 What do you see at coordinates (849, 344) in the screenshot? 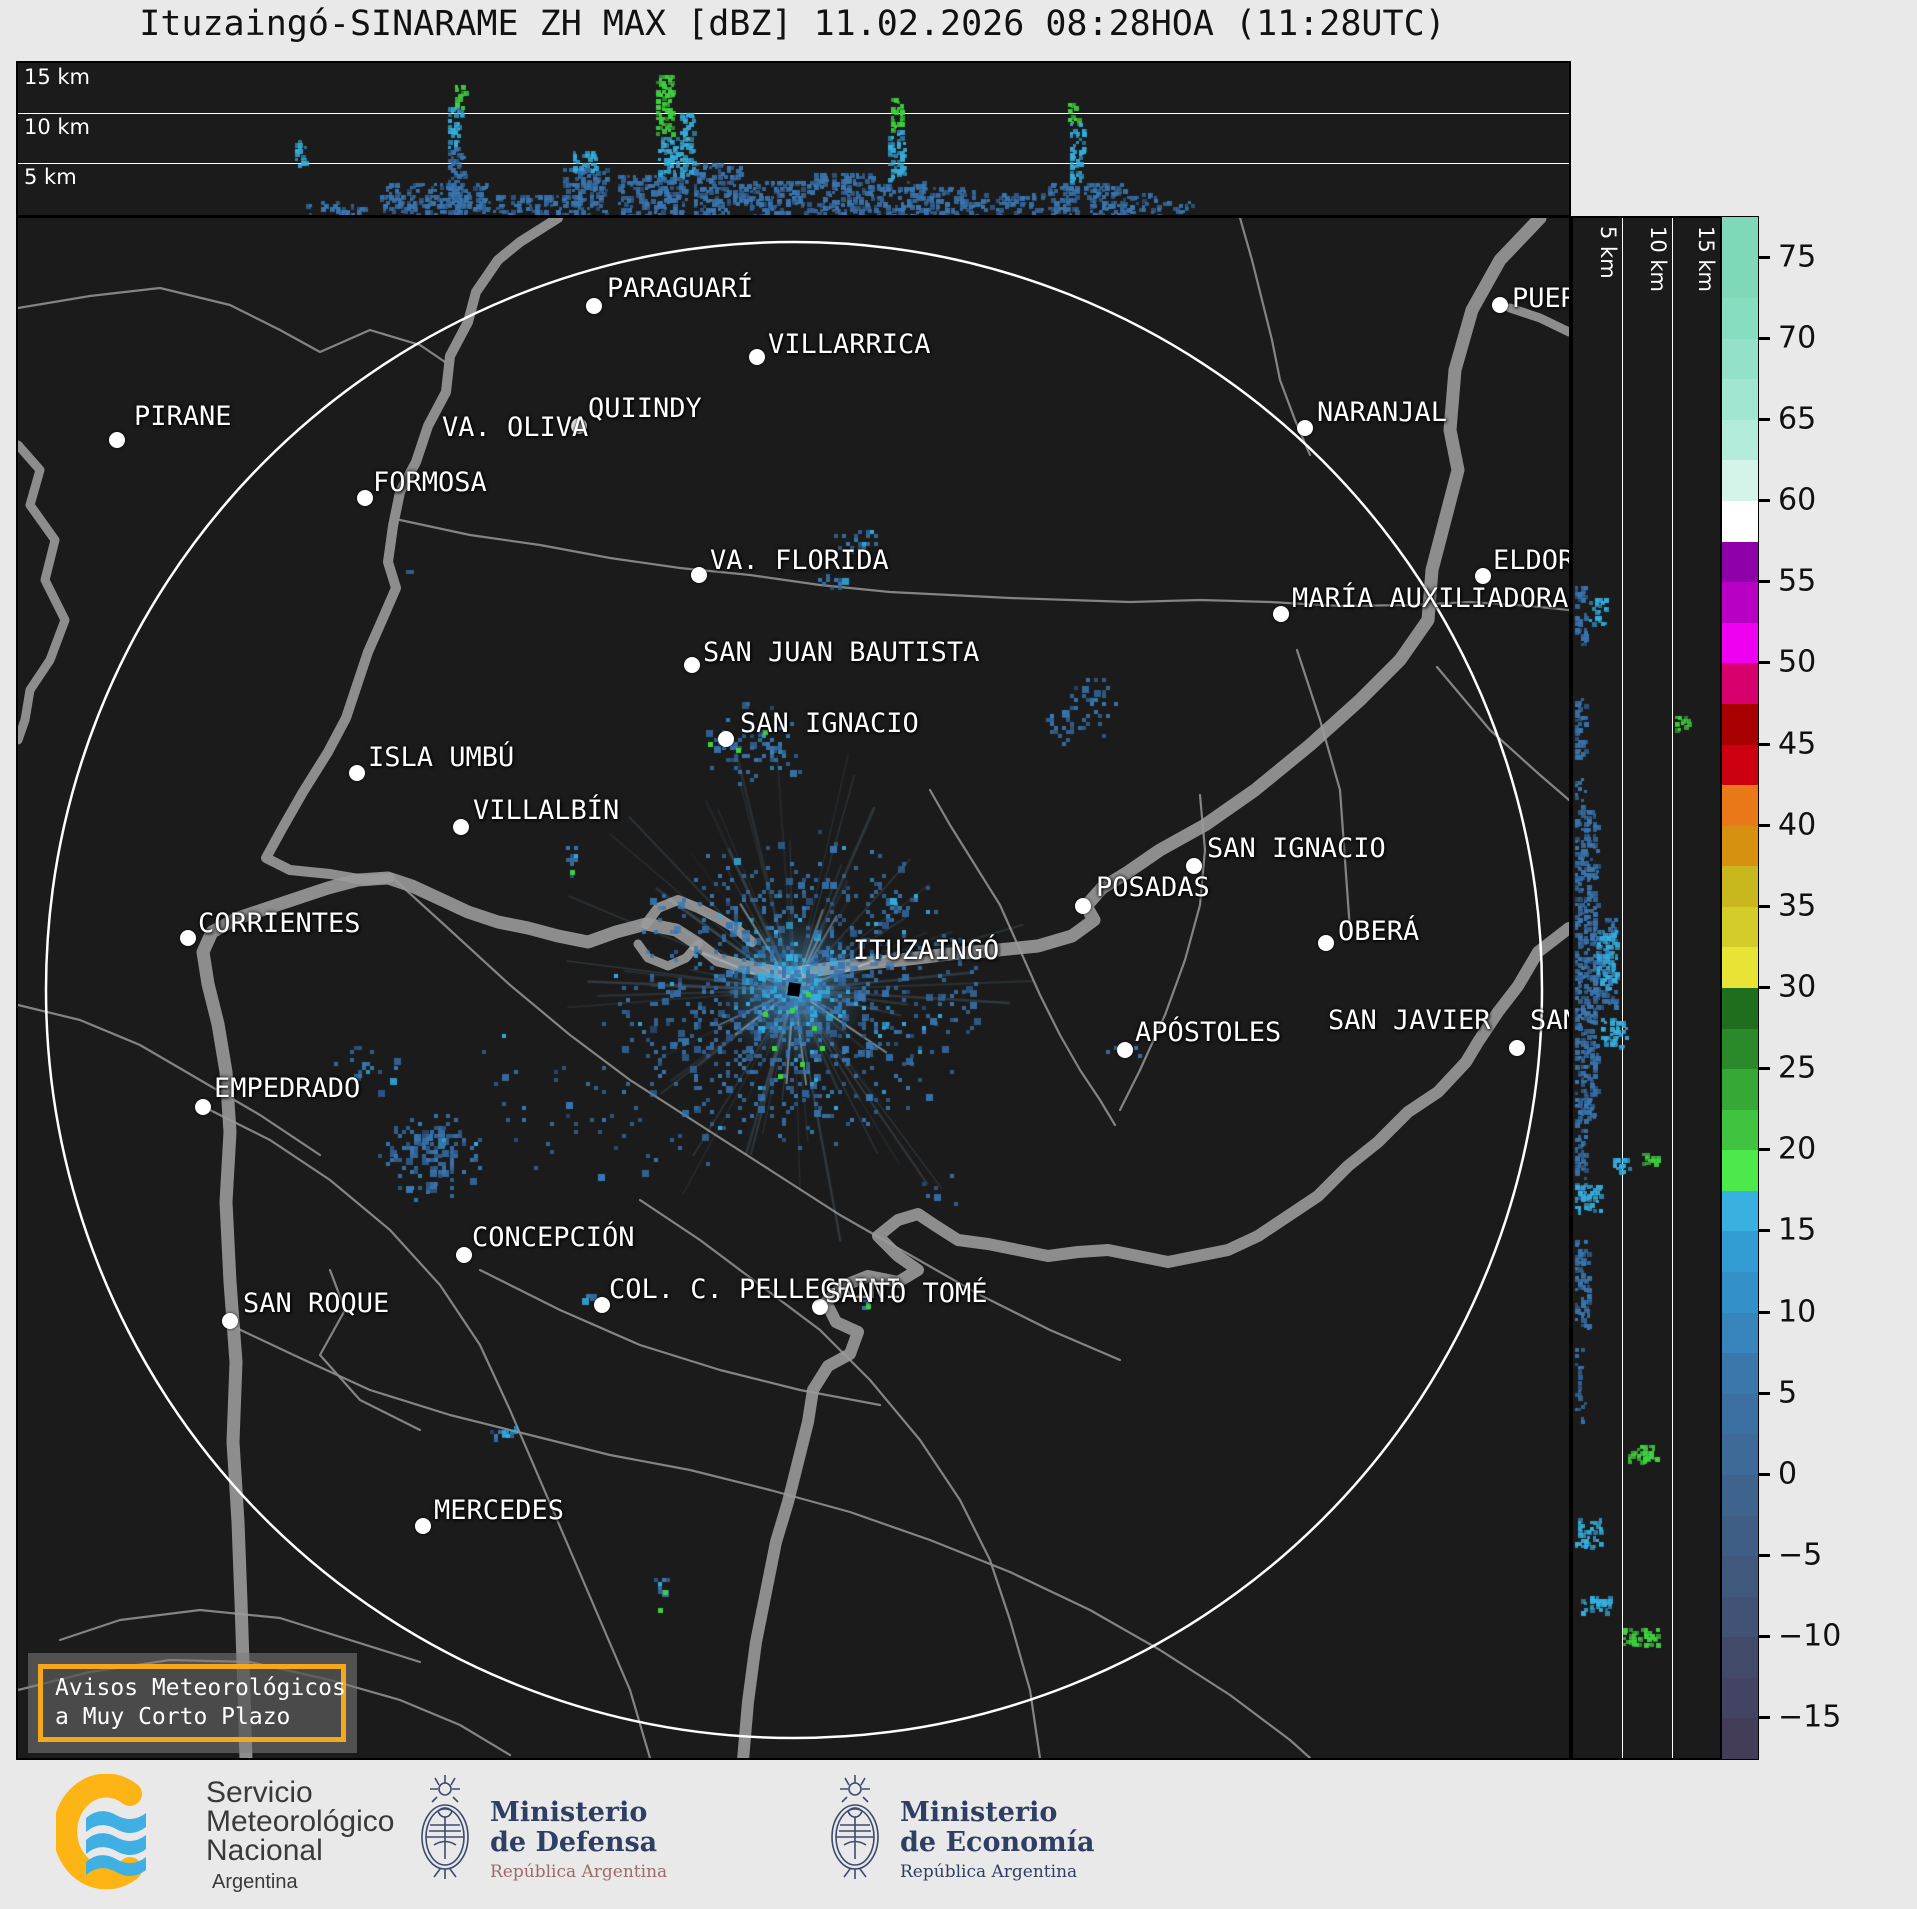
I see `city-label: VILLARRICA` at bounding box center [849, 344].